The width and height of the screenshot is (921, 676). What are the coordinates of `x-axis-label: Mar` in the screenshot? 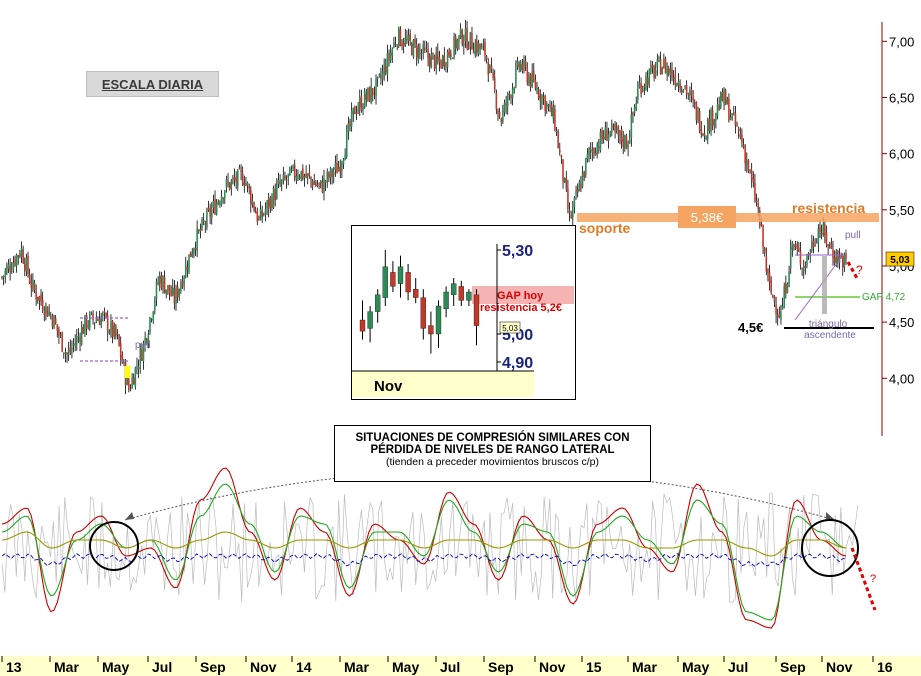 It's located at (356, 667).